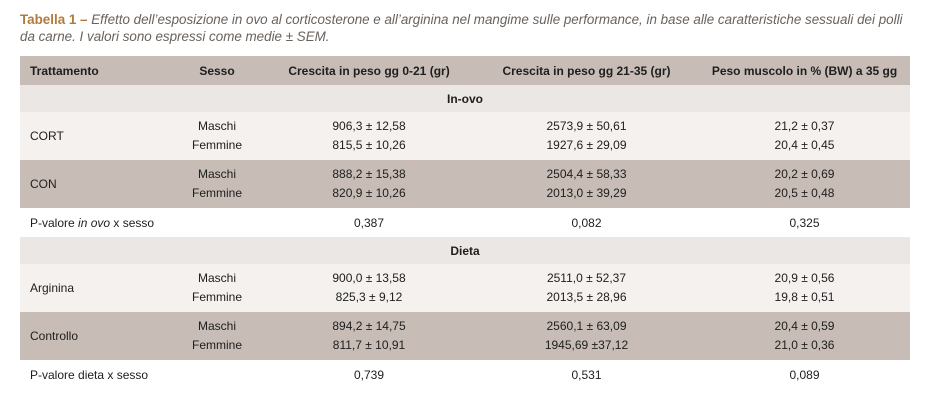 The height and width of the screenshot is (418, 934). What do you see at coordinates (804, 70) in the screenshot?
I see `header-peso-muscolo: Peso muscolo in % (BW) a 35 gg` at bounding box center [804, 70].